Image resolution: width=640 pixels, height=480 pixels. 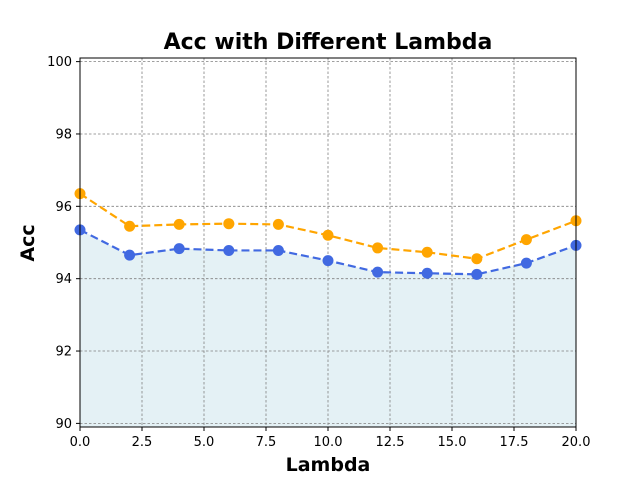 I want to click on x-tick-label: 0.0, so click(x=80, y=442).